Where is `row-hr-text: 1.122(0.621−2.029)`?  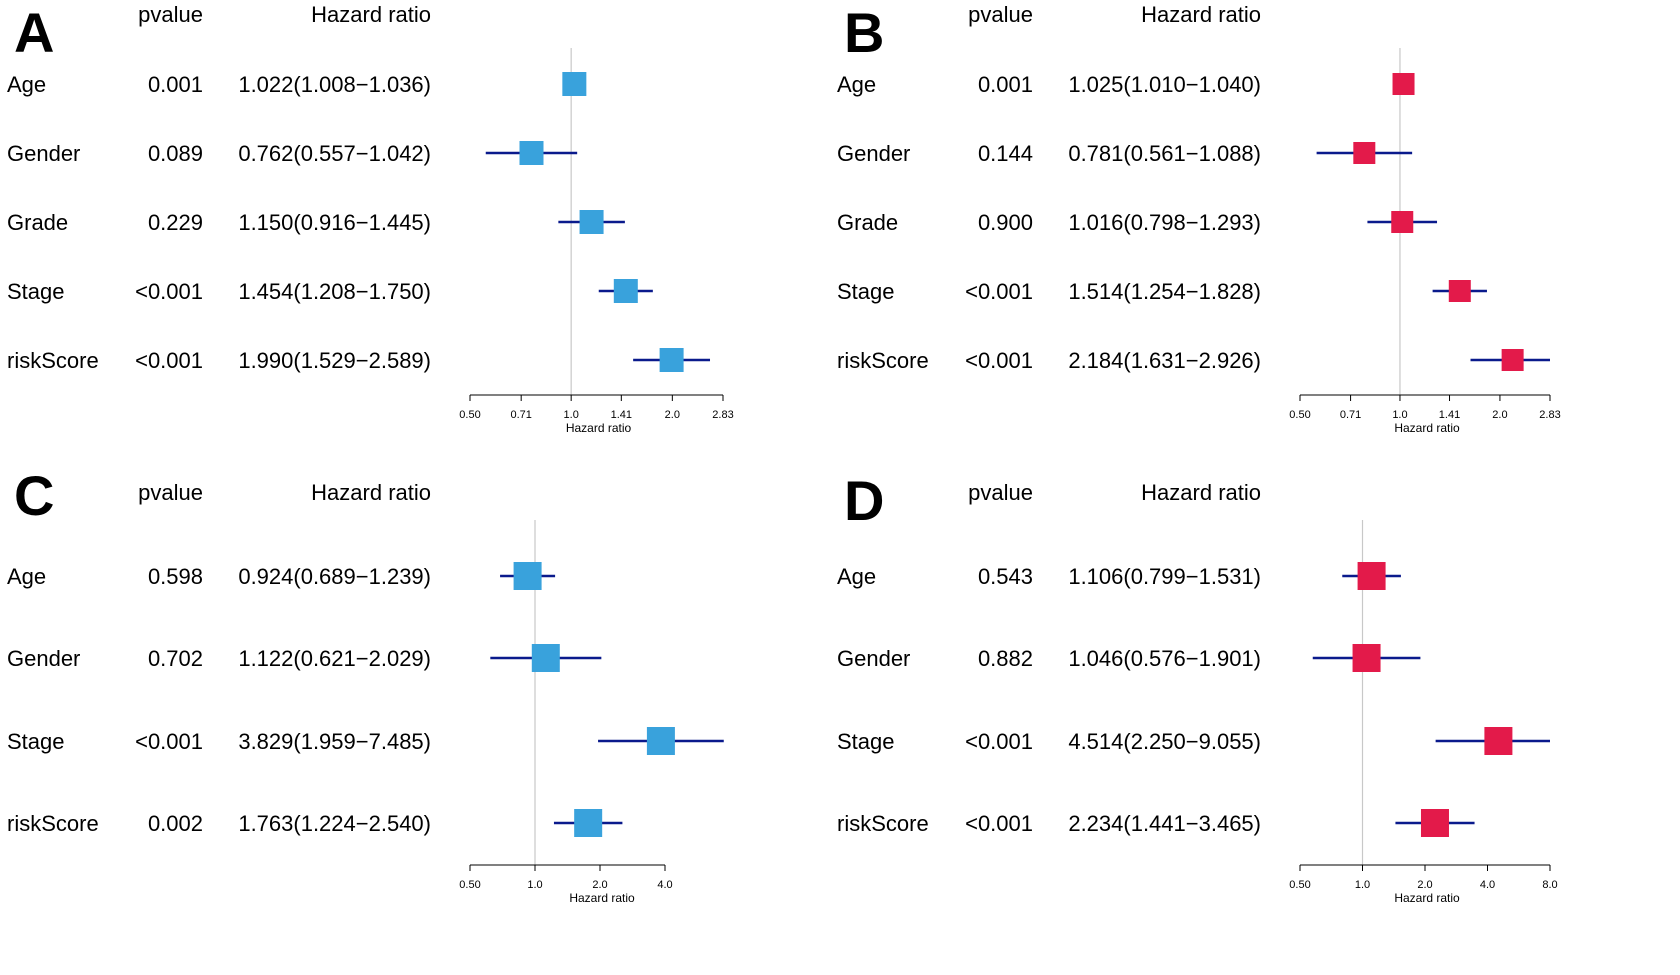 row-hr-text: 1.122(0.621−2.029) is located at coordinates (334, 658).